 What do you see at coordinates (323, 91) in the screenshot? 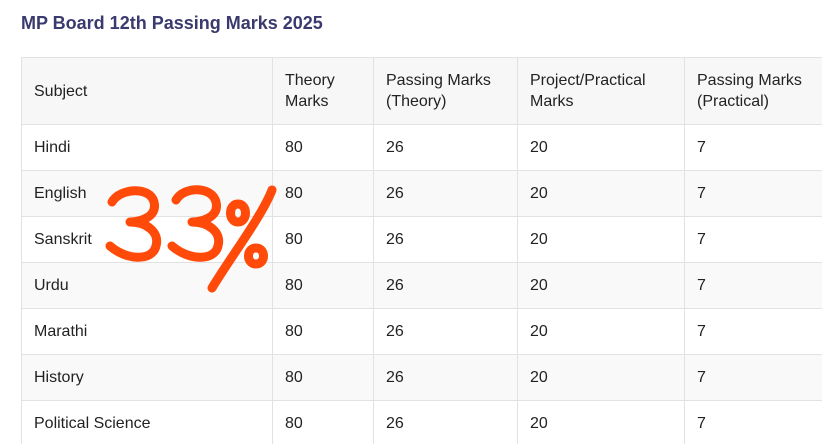
I see `header-theory-marks: Theory Marks` at bounding box center [323, 91].